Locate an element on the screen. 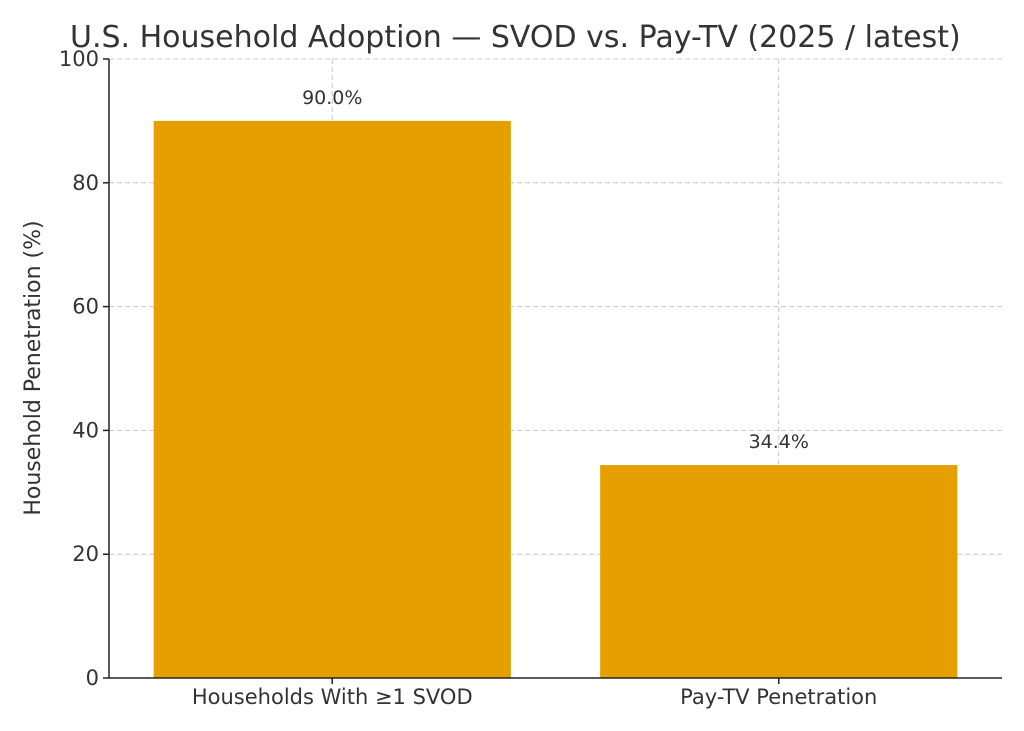 This screenshot has height=731, width=1024. y-tick-label: 40 is located at coordinates (85, 430).